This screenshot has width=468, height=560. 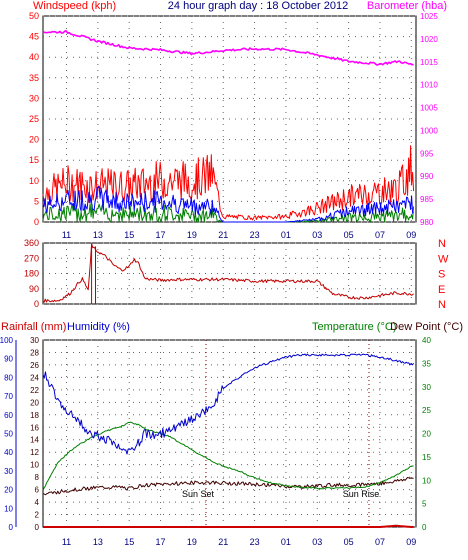 I want to click on chart-title: 24 hour graph day : 18 October 2012, so click(x=258, y=6).